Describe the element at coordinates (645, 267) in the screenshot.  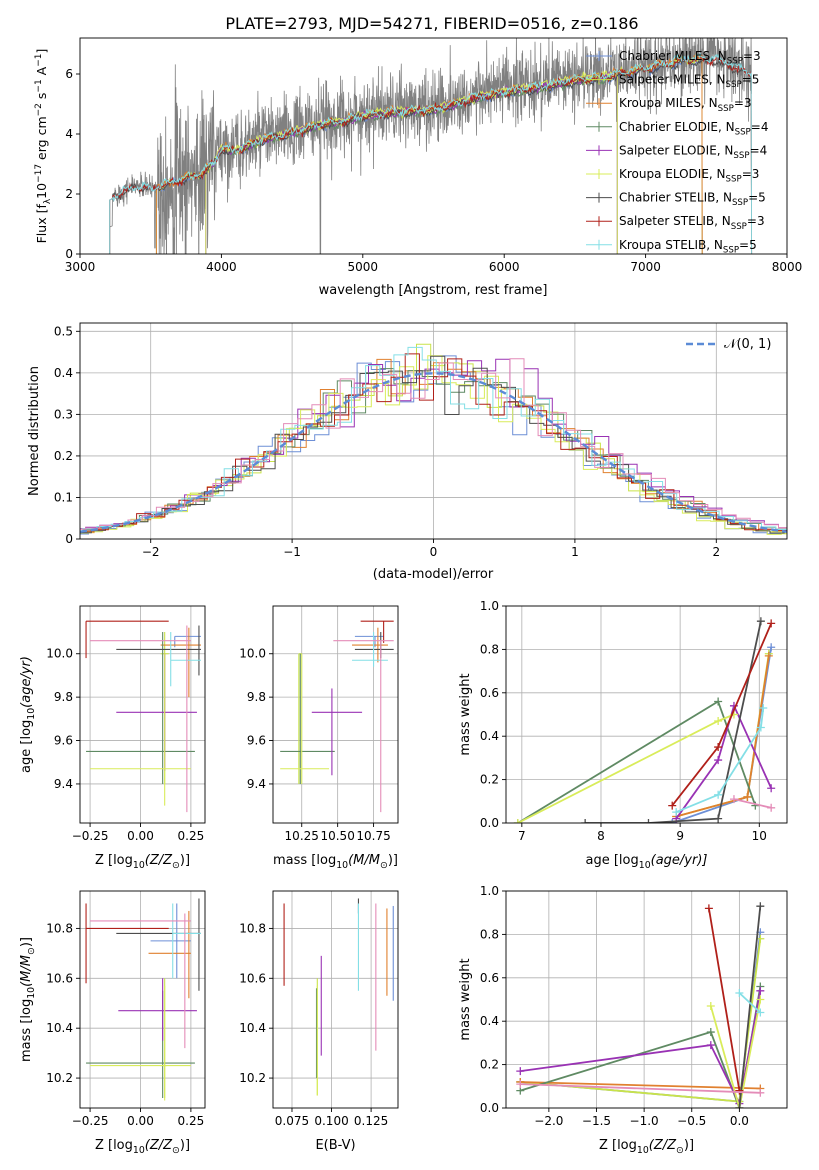
I see `x-tick-label: 7000` at that location.